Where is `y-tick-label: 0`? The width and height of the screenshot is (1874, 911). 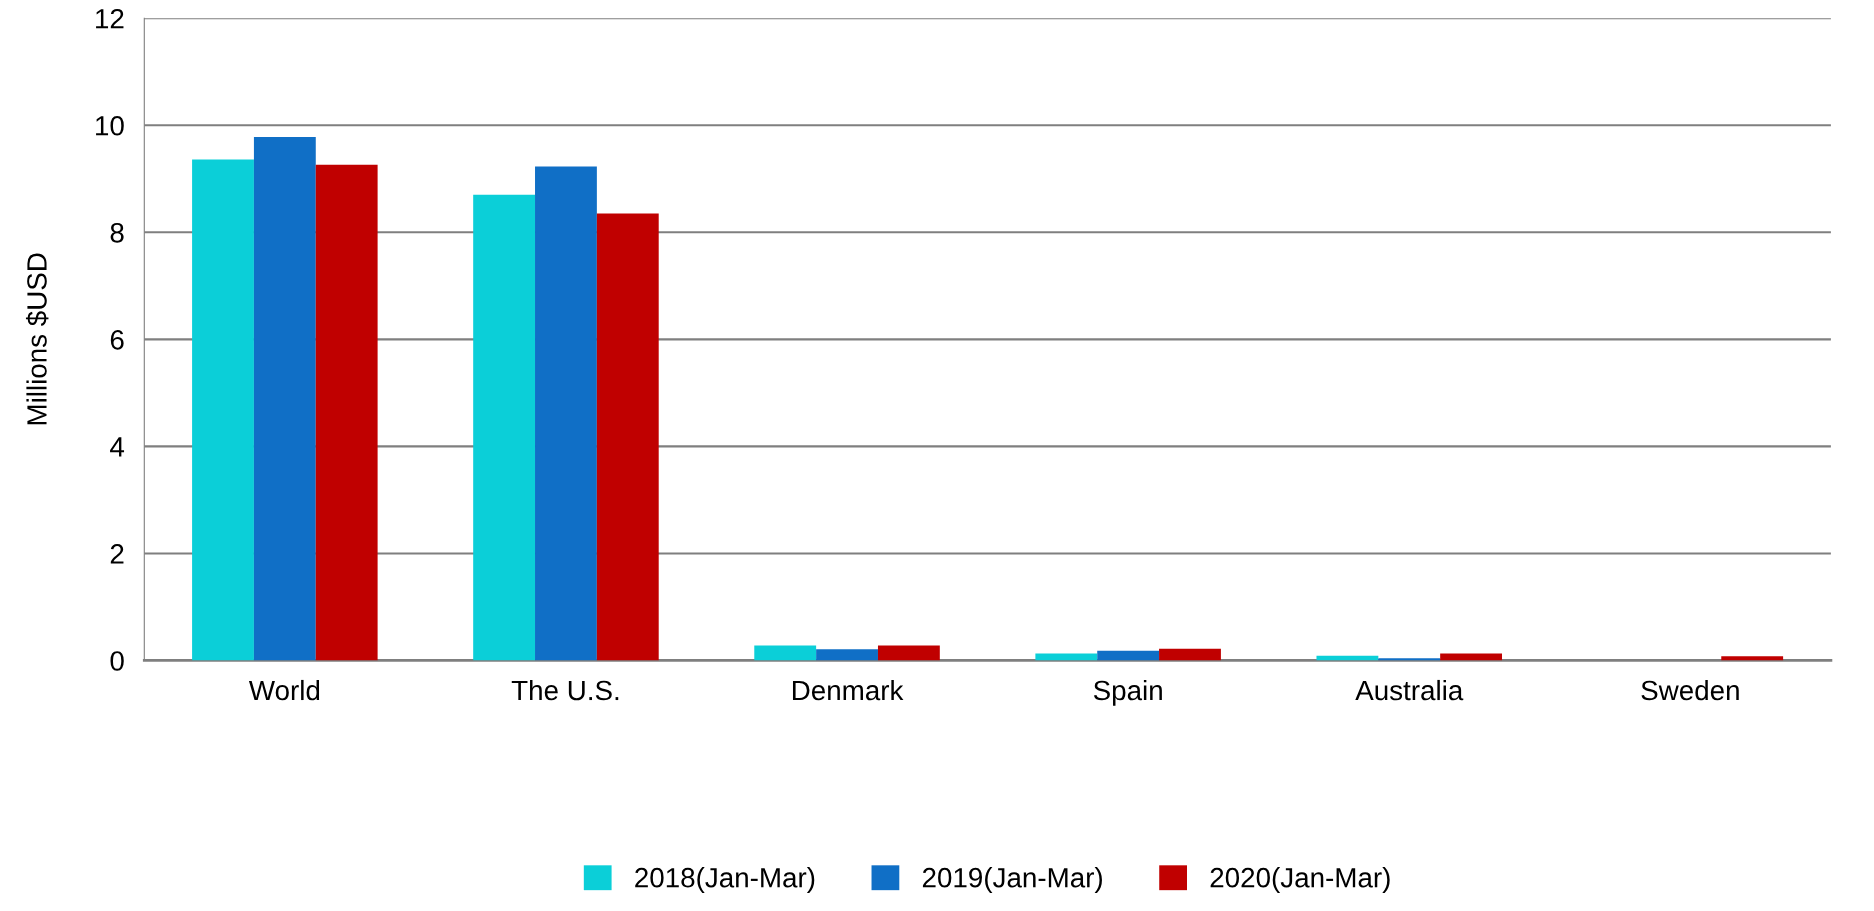 y-tick-label: 0 is located at coordinates (117, 661).